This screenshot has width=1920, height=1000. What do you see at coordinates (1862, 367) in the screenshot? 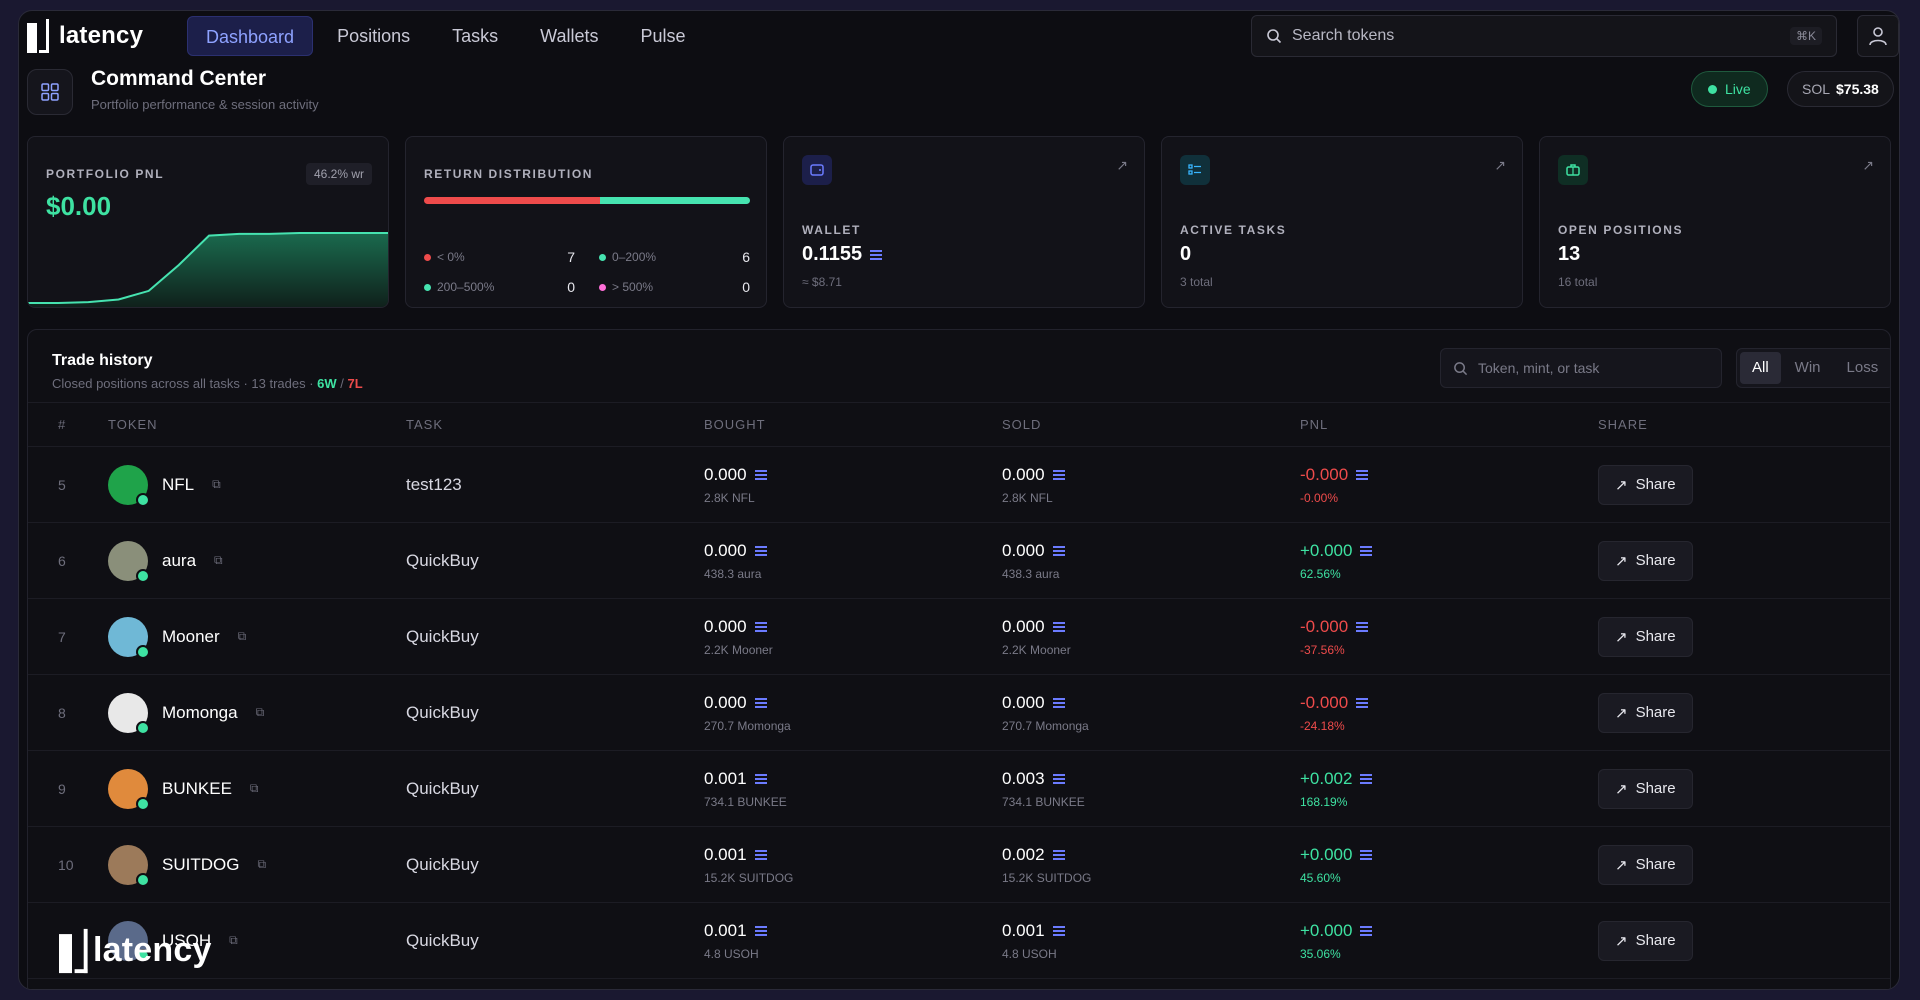
I see `filter-loss: Loss` at bounding box center [1862, 367].